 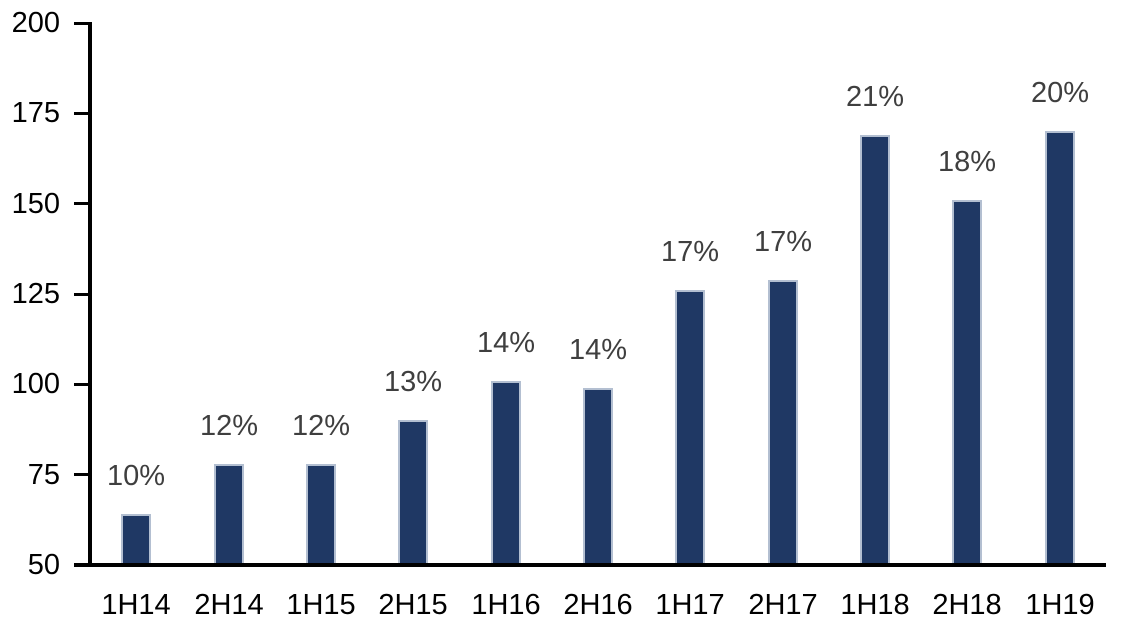 I want to click on bar-2h15, so click(x=413, y=492).